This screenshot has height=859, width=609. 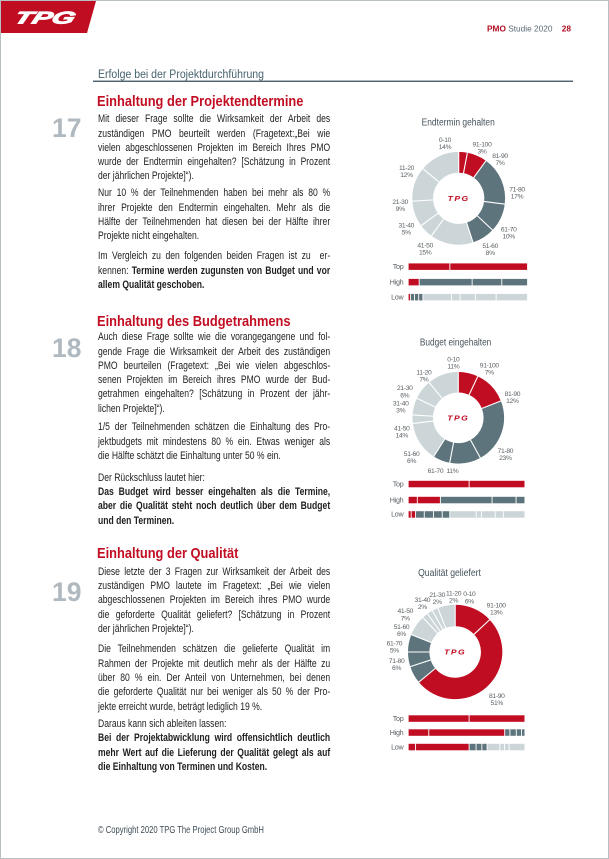 I want to click on svg-text:31-405%: 31-40 5%, so click(x=406, y=229).